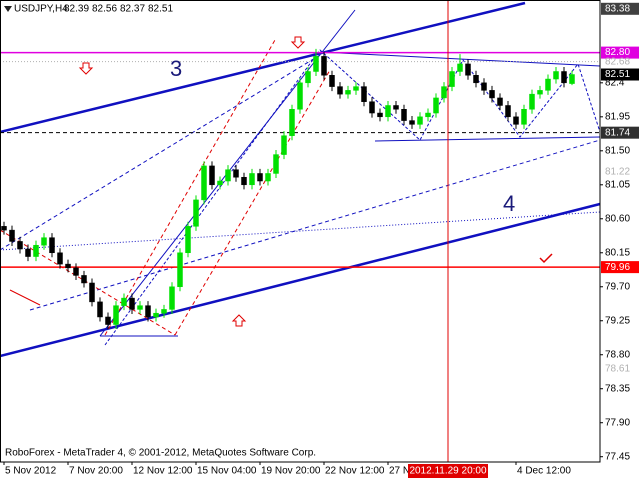 This screenshot has height=480, width=640. I want to click on level-label: 82.68, so click(617, 61).